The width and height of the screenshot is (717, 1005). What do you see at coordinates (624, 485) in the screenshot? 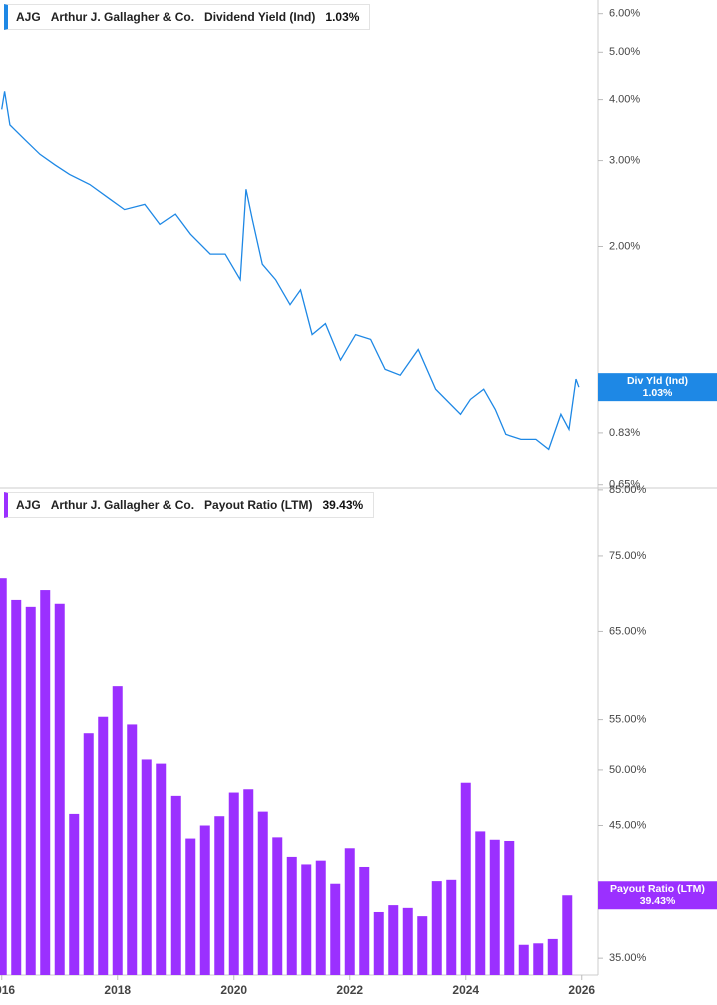
I see `y-tick-label: 0.65%` at bounding box center [624, 485].